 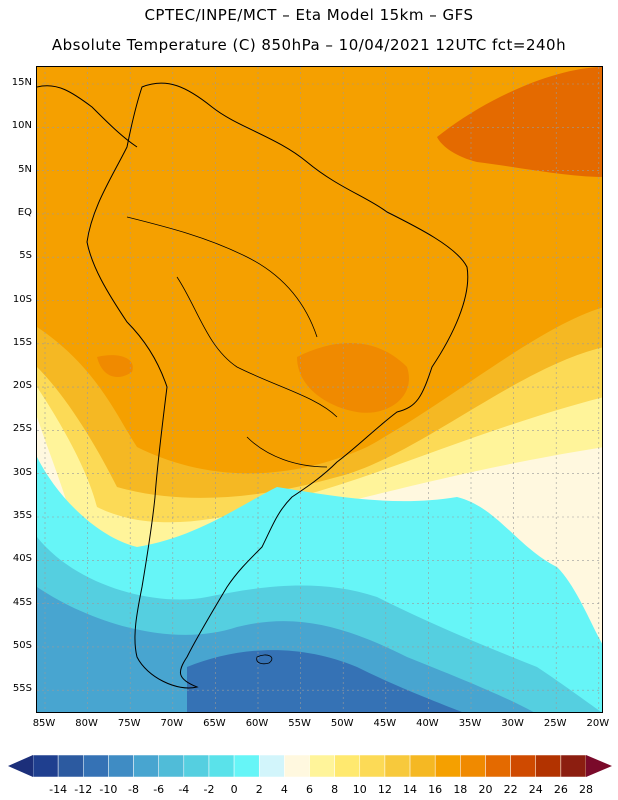 I want to click on colorbar-label: 26, so click(x=560, y=789).